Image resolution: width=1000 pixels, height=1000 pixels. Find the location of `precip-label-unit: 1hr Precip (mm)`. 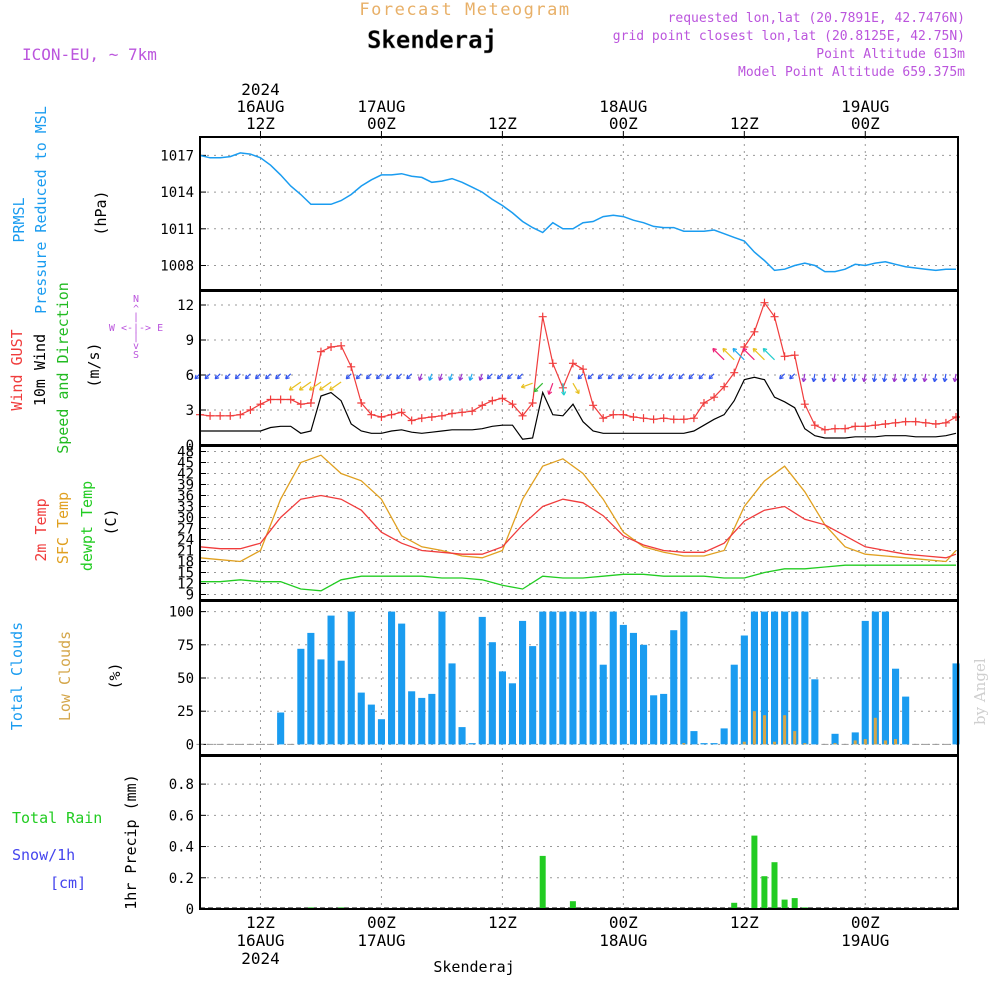

precip-label-unit: 1hr Precip (mm) is located at coordinates (131, 841).